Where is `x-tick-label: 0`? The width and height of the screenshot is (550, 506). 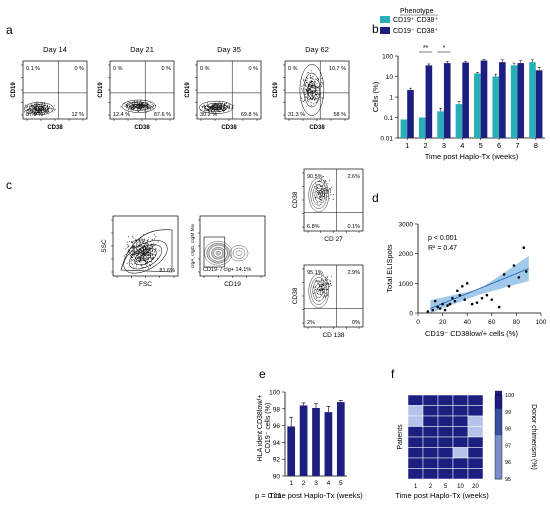
x-tick-label: 0 is located at coordinates (418, 322).